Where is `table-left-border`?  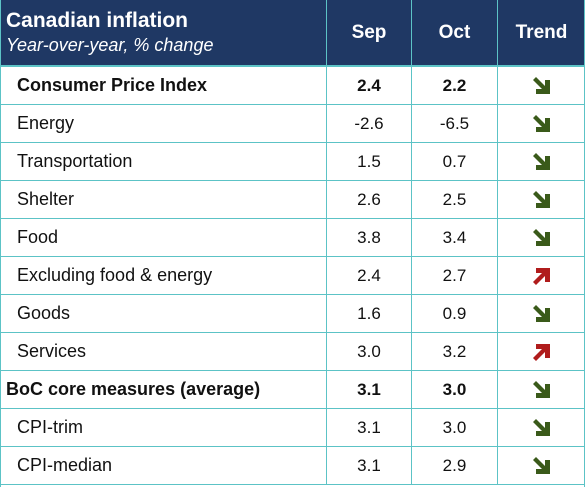
table-left-border is located at coordinates (0, 243).